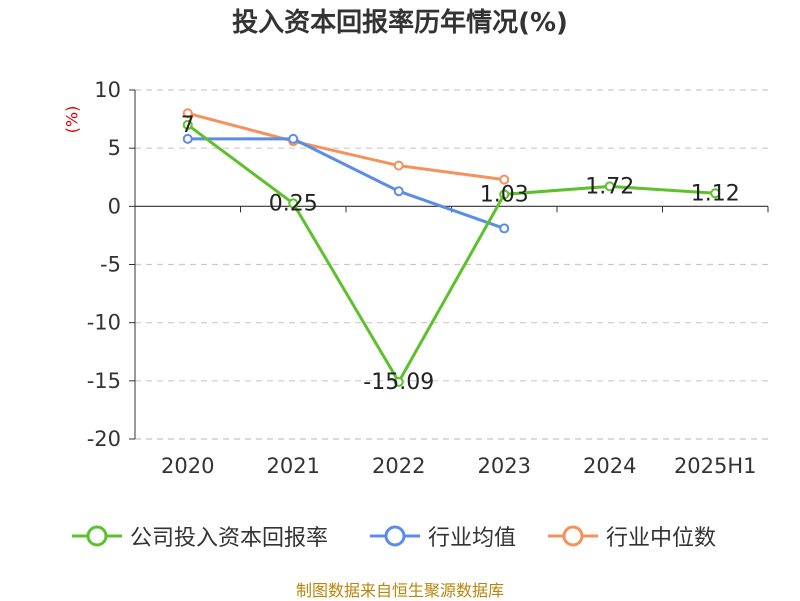 The image size is (800, 601). What do you see at coordinates (661, 538) in the screenshot?
I see `legend-label-industry-median: 行业中位数` at bounding box center [661, 538].